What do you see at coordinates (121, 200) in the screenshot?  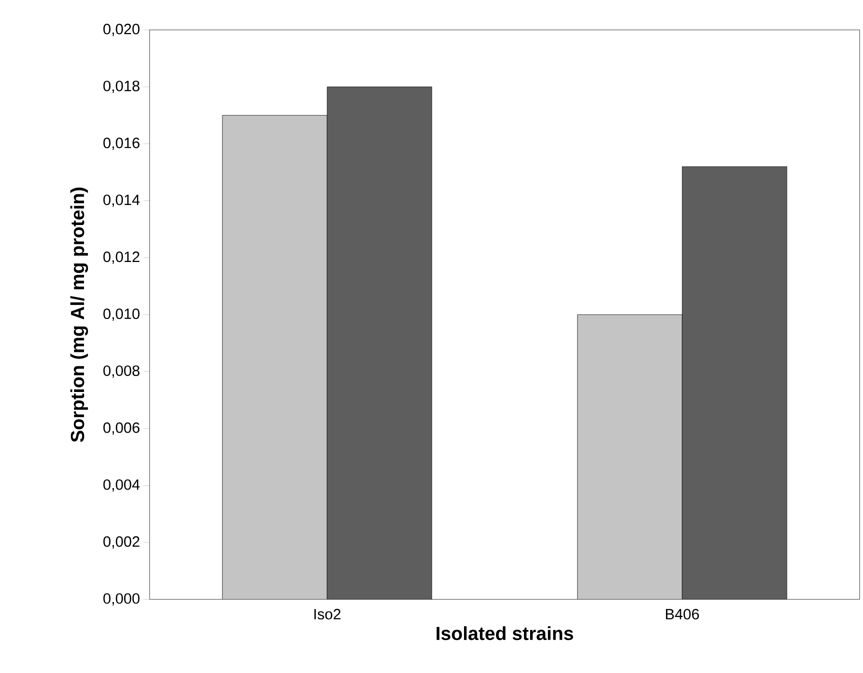 I see `y-tick-label: 0,014` at bounding box center [121, 200].